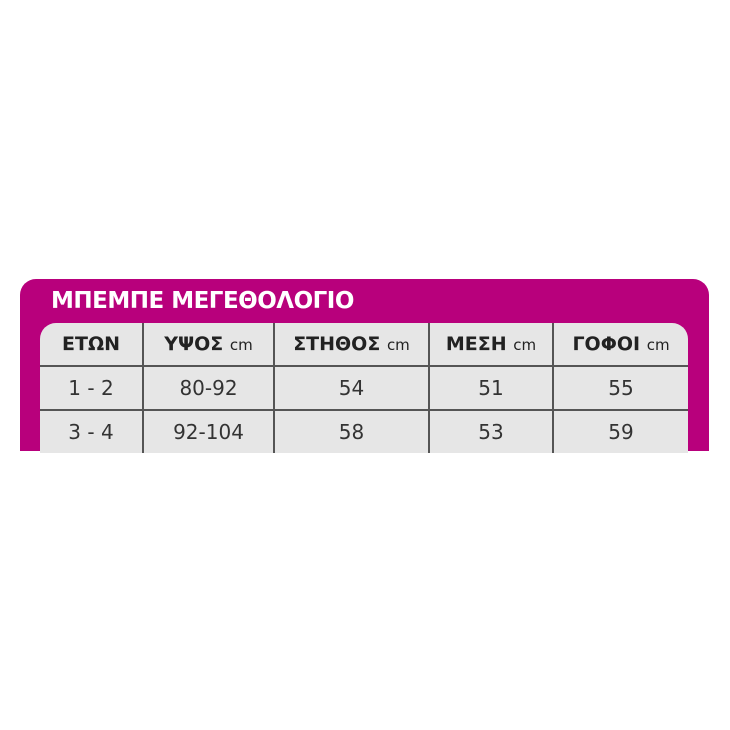 Image resolution: width=730 pixels, height=730 pixels. Describe the element at coordinates (620, 387) in the screenshot. I see `cell: 55` at that location.